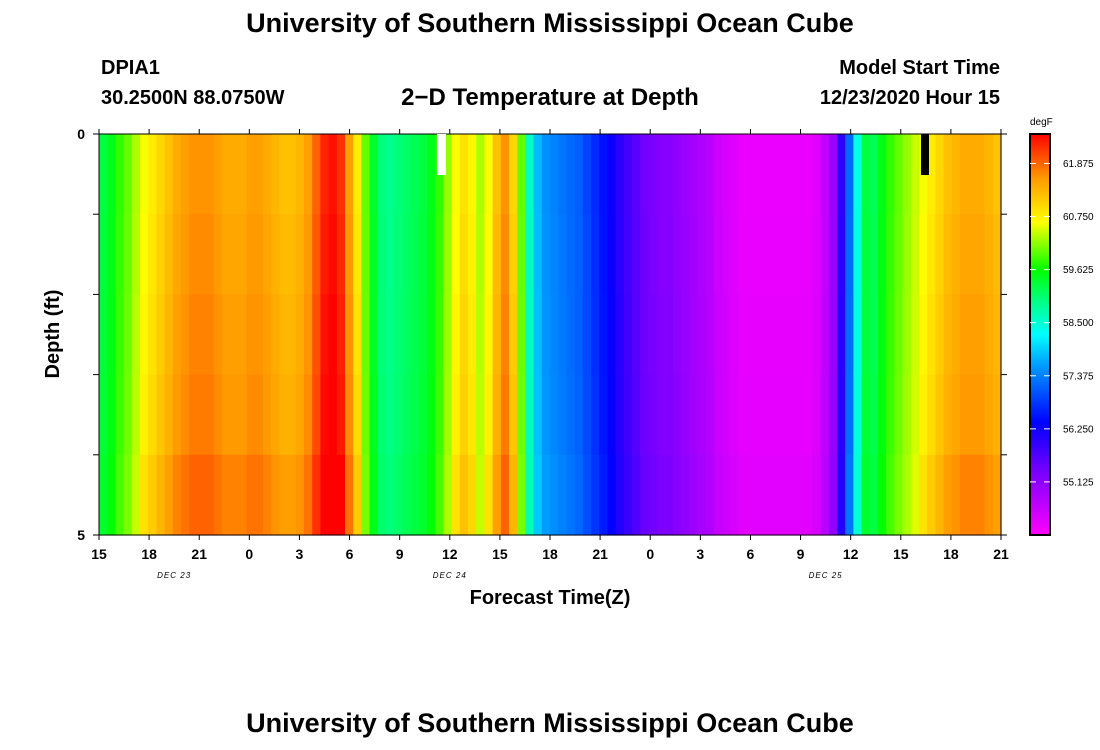 This screenshot has width=1100, height=750. What do you see at coordinates (450, 575) in the screenshot?
I see `date-label: DEC 24` at bounding box center [450, 575].